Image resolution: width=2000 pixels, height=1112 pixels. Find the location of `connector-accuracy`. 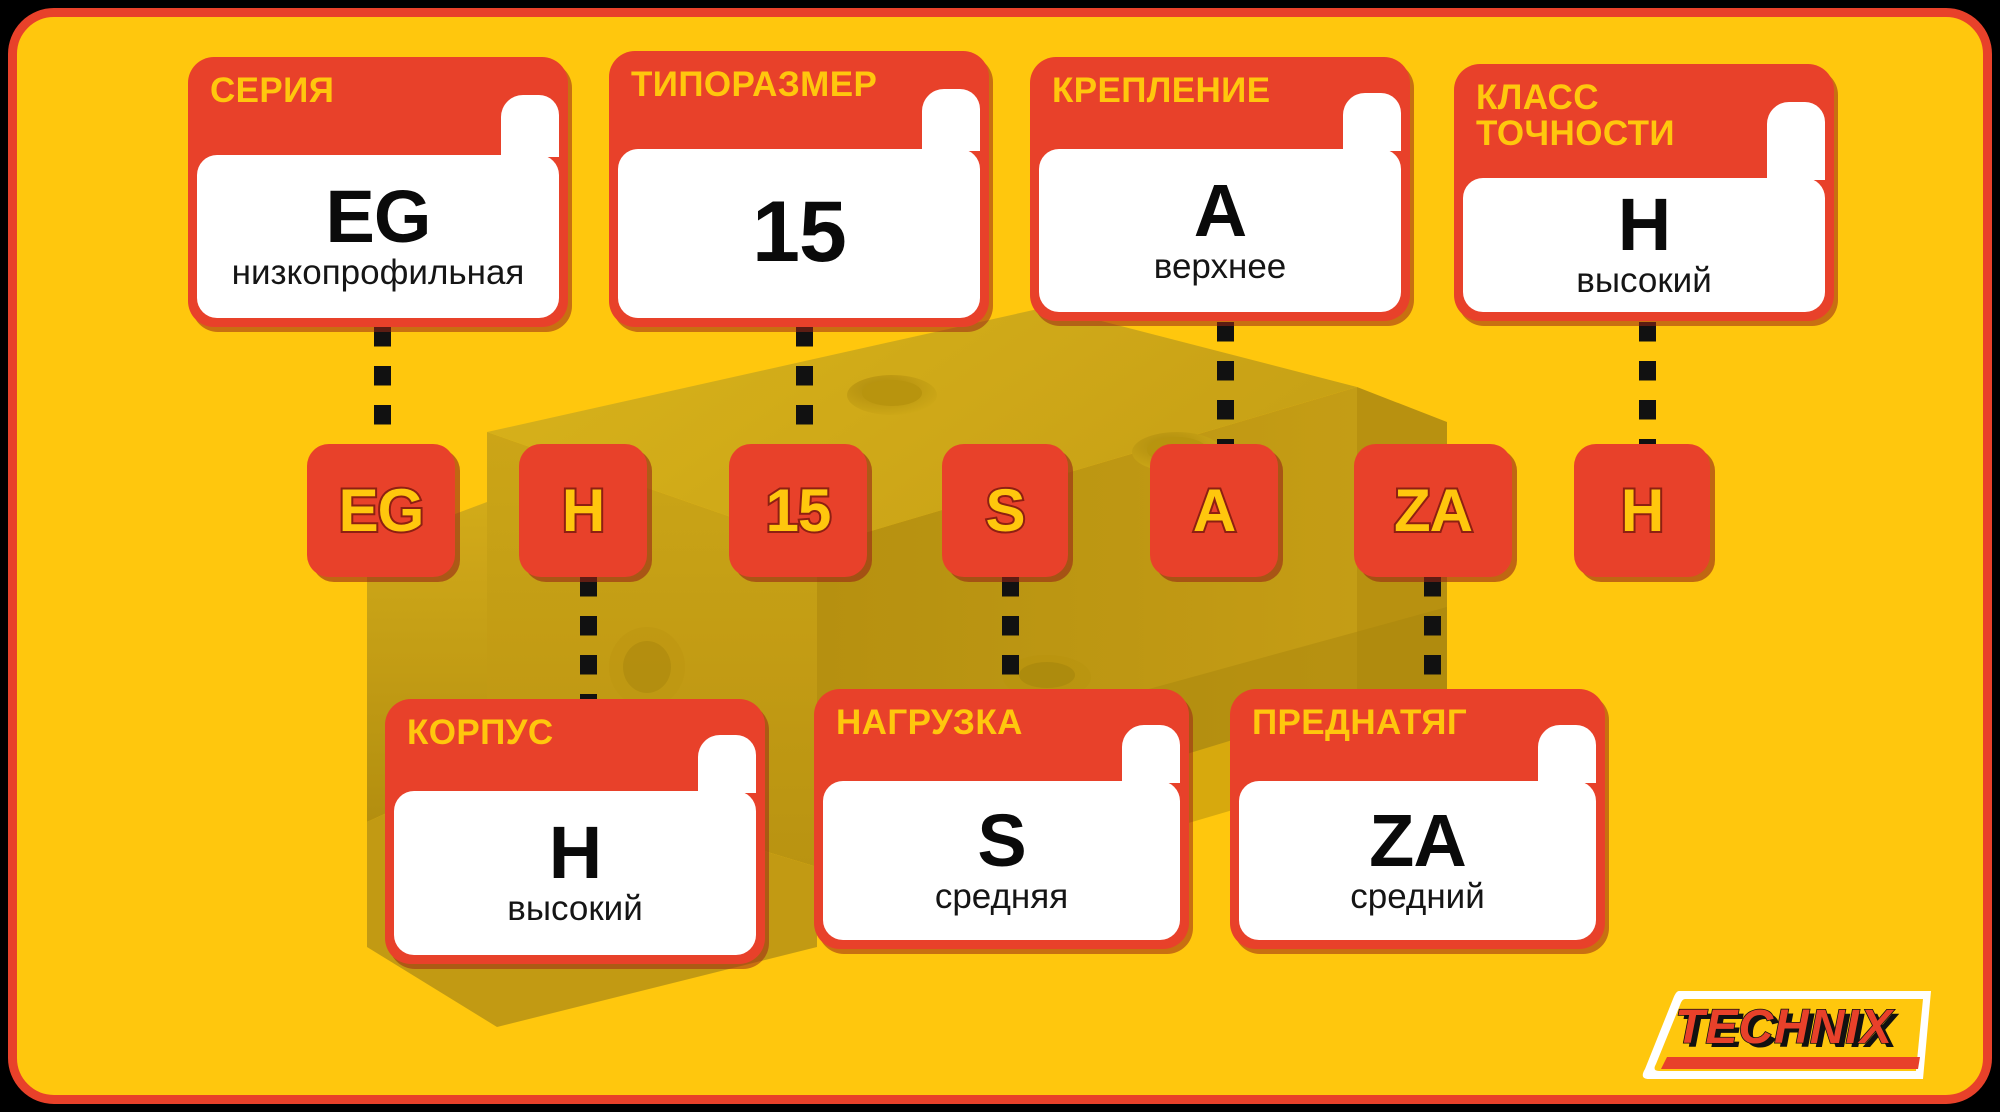

connector-accuracy is located at coordinates (1647, 383).